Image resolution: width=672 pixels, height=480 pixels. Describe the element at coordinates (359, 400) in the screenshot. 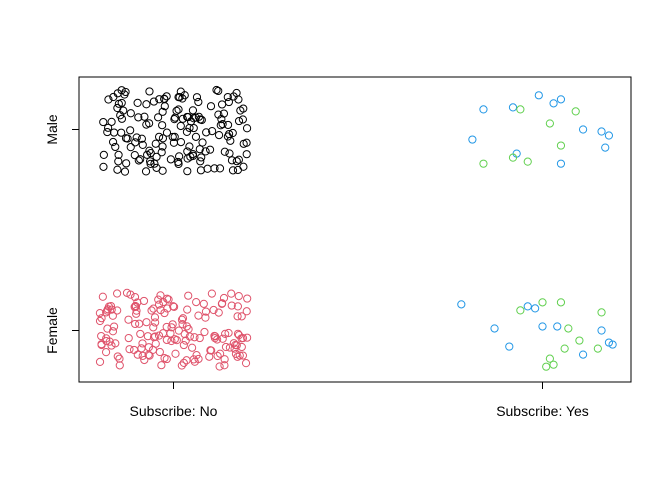

I see `x-axis: Subscribe: No Subscribe: Yes` at that location.